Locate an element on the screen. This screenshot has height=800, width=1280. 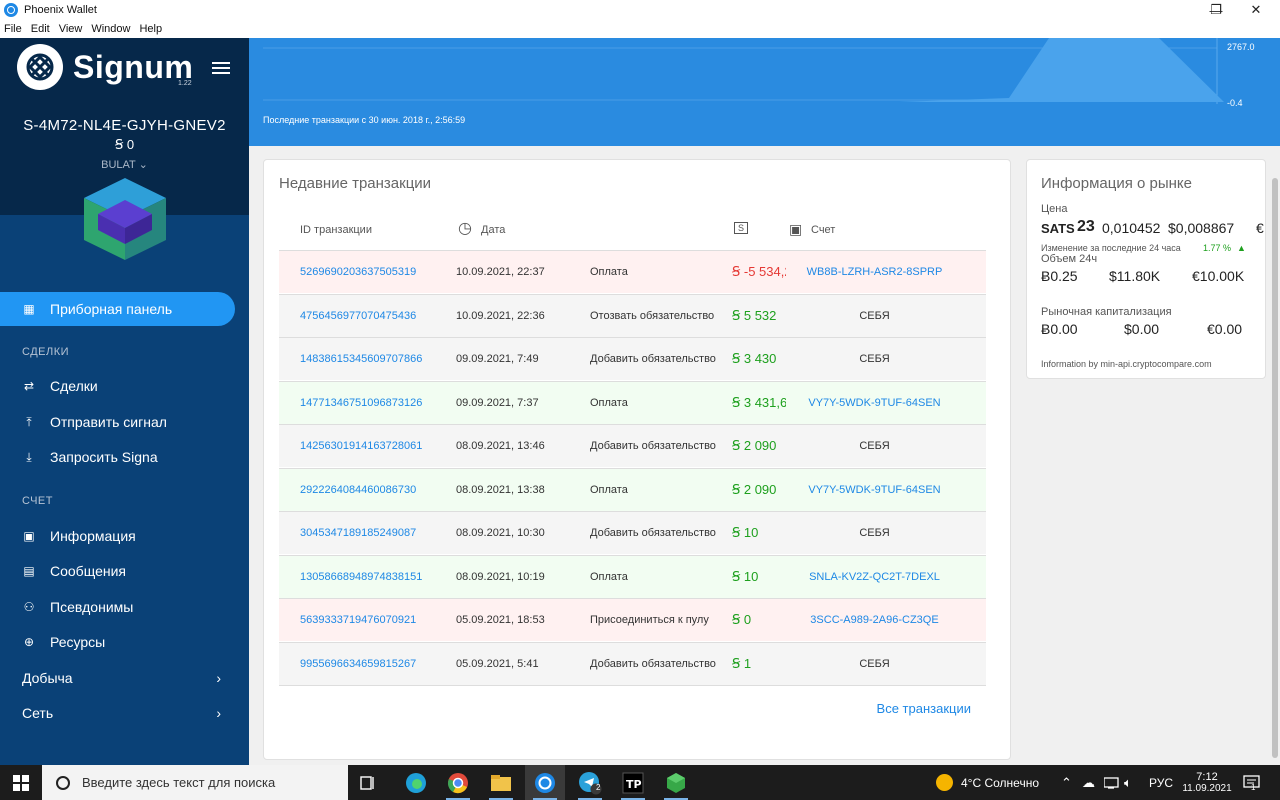
nav-section-deals: СДЕЛКИ is located at coordinates (46, 352).